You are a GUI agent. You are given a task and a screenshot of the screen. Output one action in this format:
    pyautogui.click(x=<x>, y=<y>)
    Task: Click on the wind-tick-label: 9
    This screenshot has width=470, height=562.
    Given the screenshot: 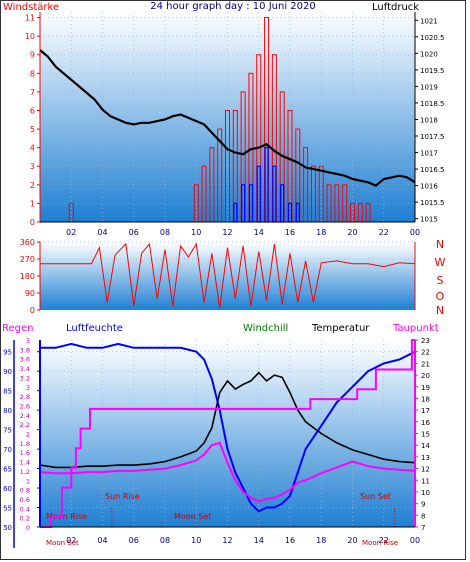 What is the action you would take?
    pyautogui.click(x=32, y=55)
    